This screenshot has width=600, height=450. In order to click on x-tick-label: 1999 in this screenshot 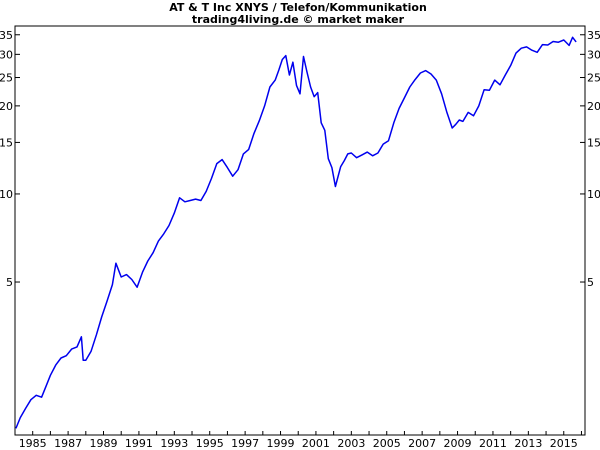, I will do `click(281, 443)`.